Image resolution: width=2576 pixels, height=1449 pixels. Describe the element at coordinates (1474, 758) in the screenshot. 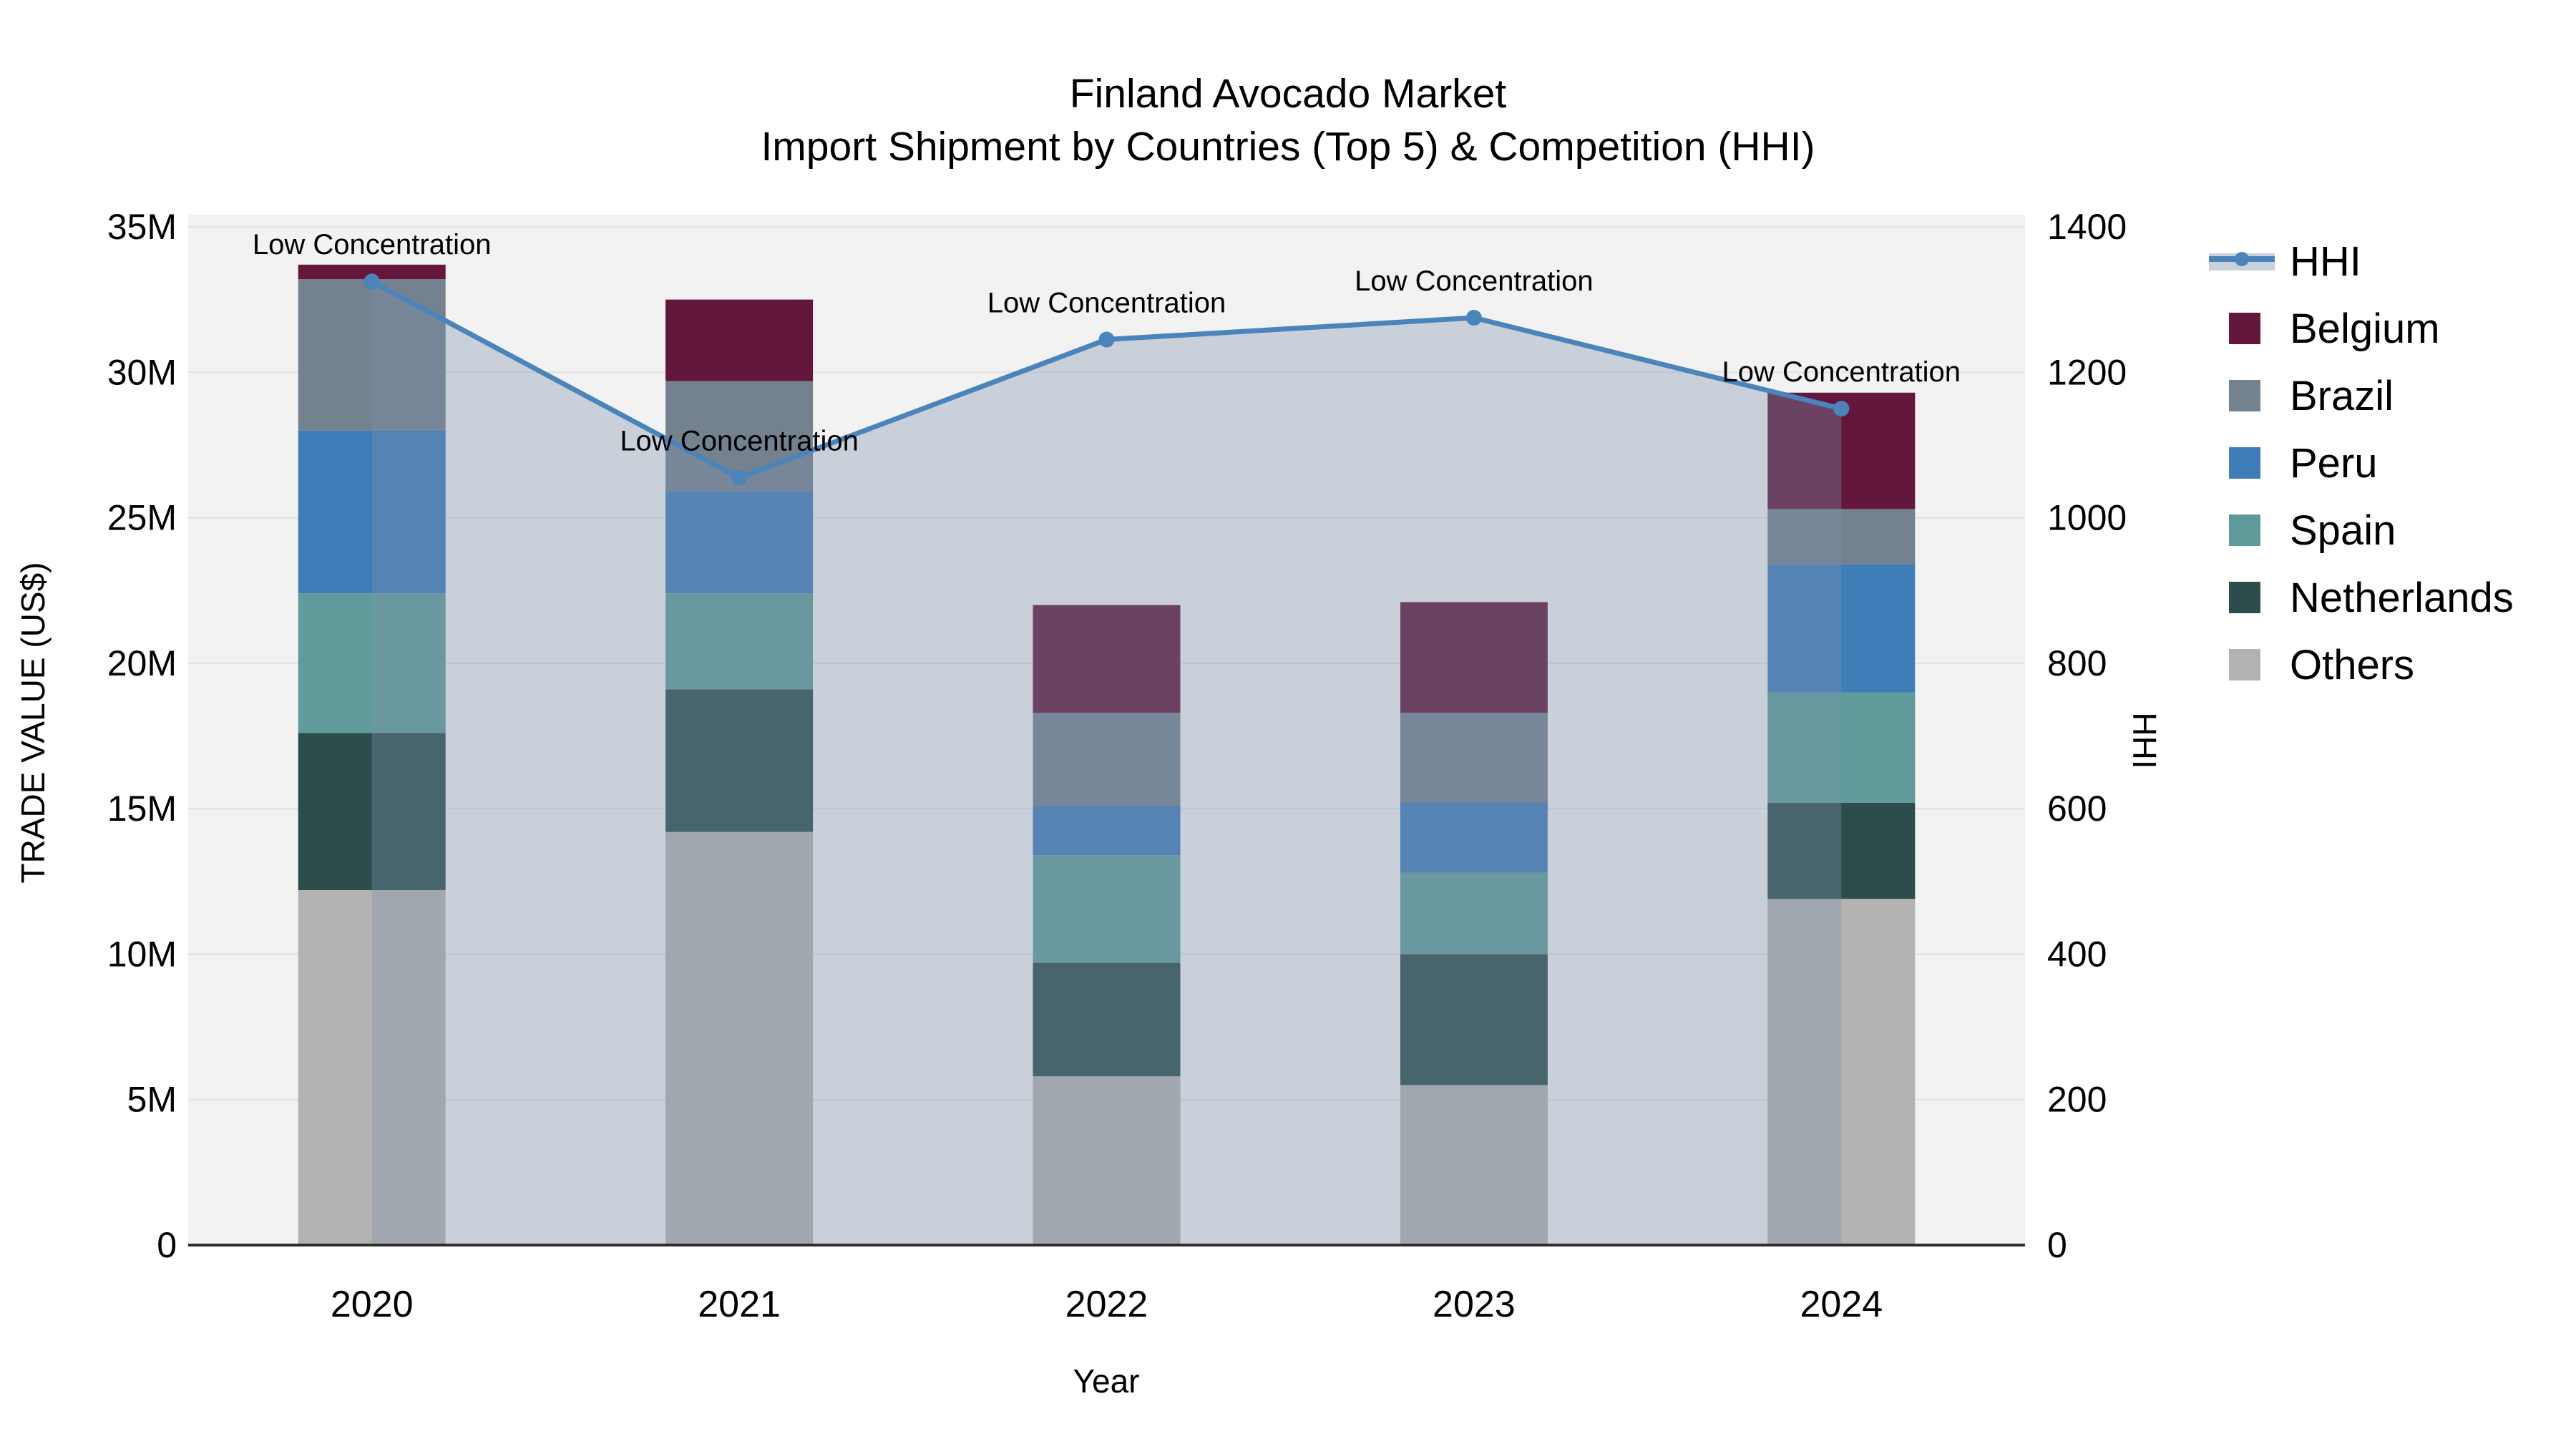

I see `bar-segment-brazil-2023` at that location.